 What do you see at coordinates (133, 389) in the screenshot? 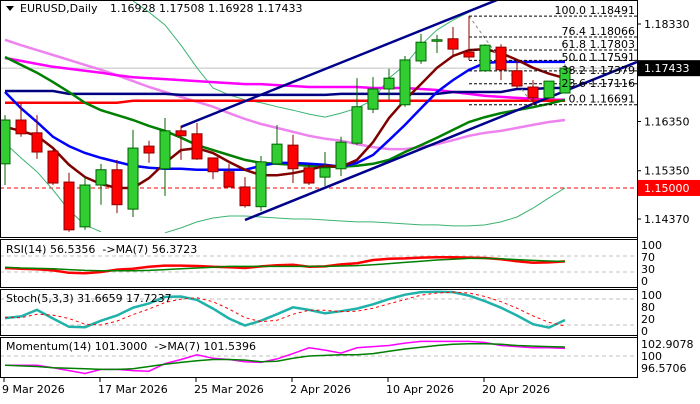
I see `date-tick-label: 17 Mar 2026` at bounding box center [133, 389].